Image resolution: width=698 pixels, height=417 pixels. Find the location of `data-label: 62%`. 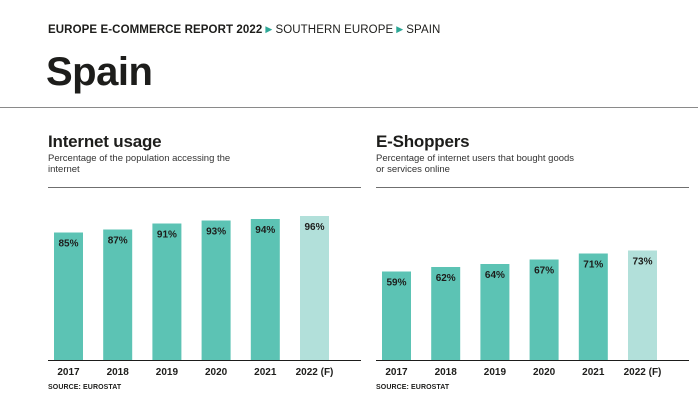

data-label: 62% is located at coordinates (446, 278).